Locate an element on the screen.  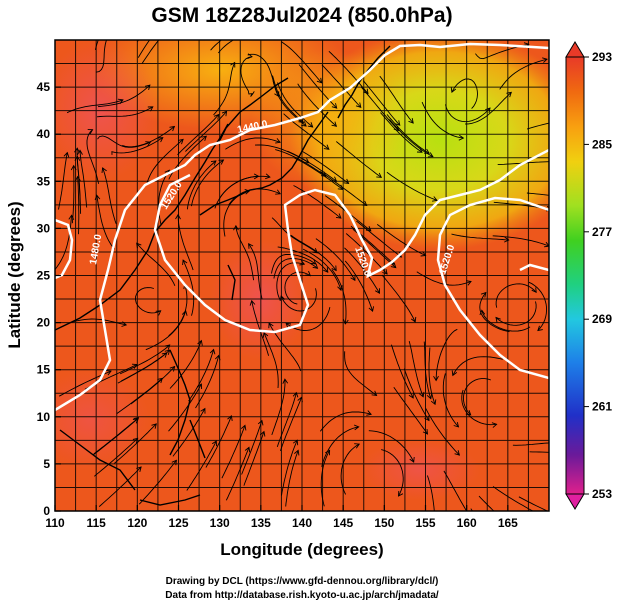
y-tick-label: 35 is located at coordinates (44, 181).